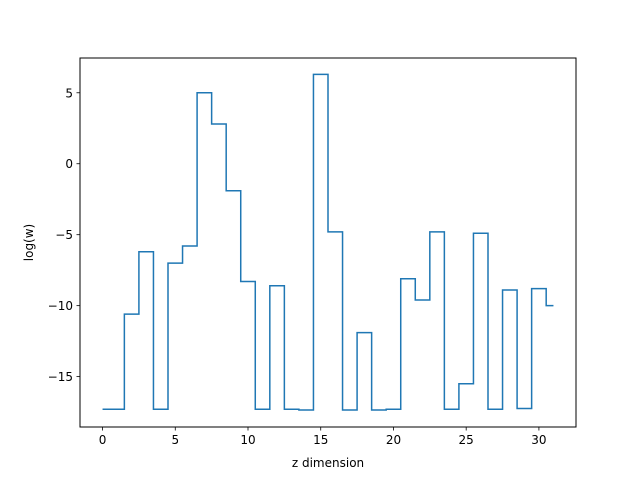 This screenshot has width=640, height=480. What do you see at coordinates (328, 463) in the screenshot?
I see `x-axis-label: z dimension` at bounding box center [328, 463].